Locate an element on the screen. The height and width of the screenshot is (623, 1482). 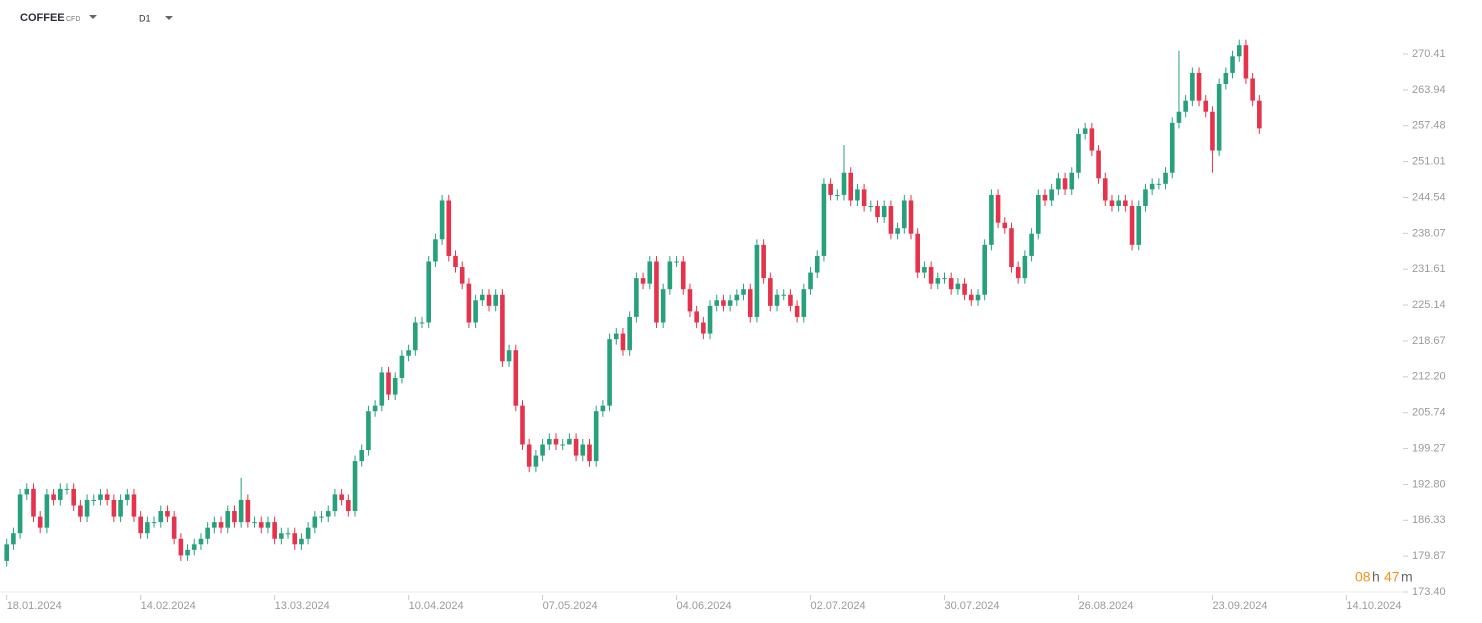
instrument-type: CFD is located at coordinates (73, 19).